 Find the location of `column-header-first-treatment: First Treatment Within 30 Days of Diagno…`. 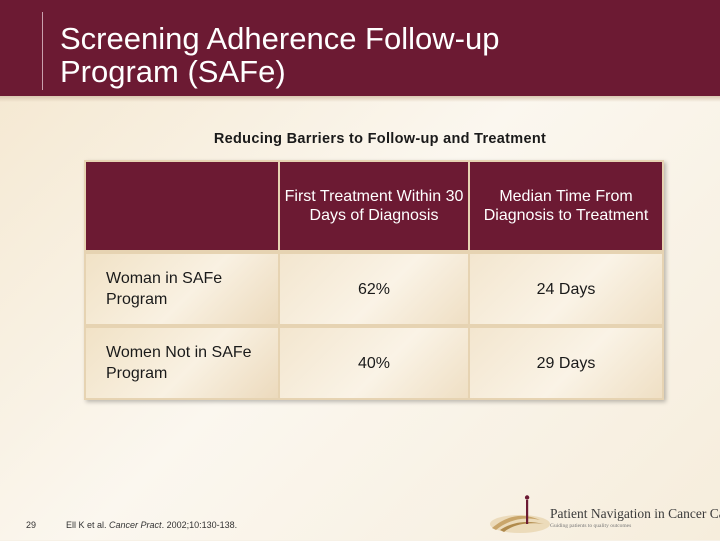

column-header-first-treatment: First Treatment Within 30 Days of Diagno… is located at coordinates (374, 206).